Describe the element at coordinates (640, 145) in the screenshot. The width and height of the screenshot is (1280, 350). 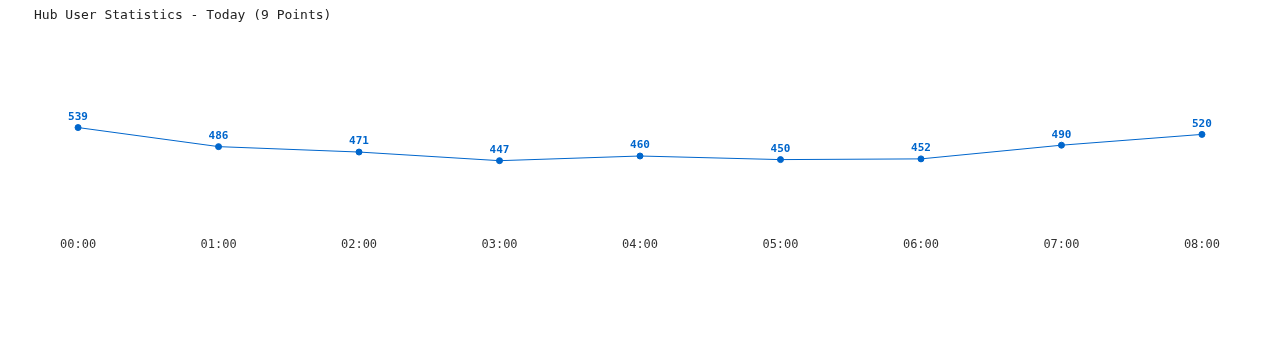
I see `data-label: 460` at that location.